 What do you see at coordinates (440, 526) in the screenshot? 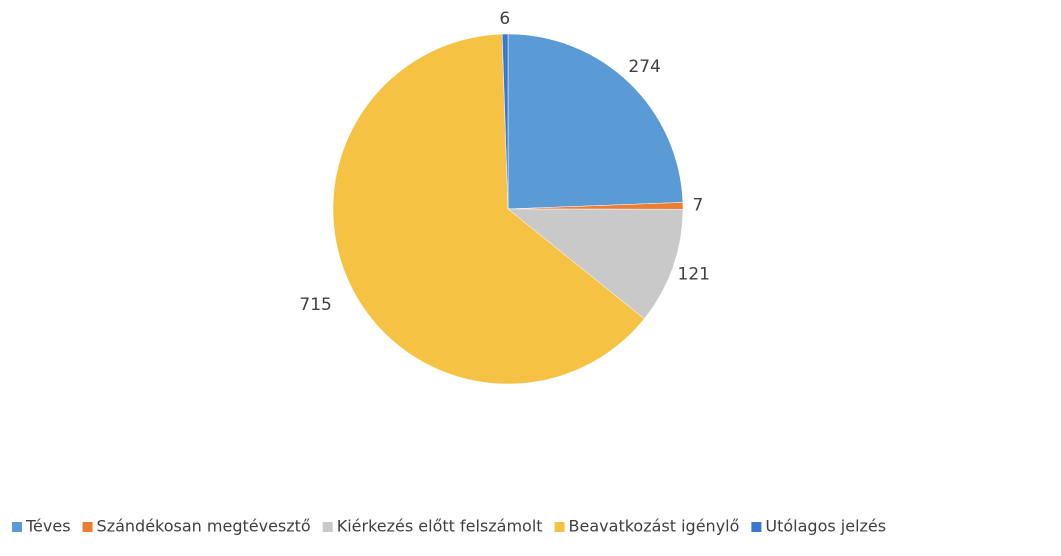
I see `legend-label: Kiérkezés előtt felszámolt` at bounding box center [440, 526].